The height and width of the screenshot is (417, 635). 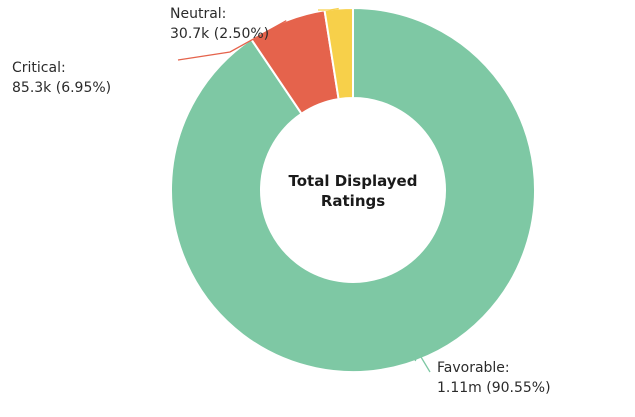 I want to click on slice-label-critical-name: Critical:, so click(x=39, y=68).